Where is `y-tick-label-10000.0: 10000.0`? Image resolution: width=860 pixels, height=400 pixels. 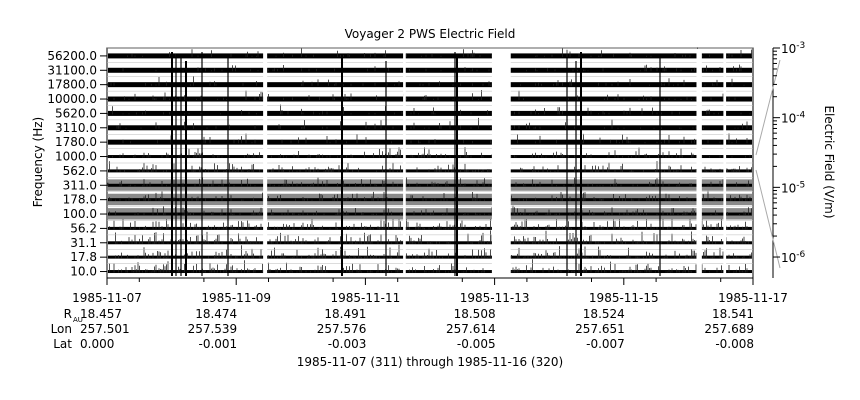 y-tick-label-10000.0: 10000.0 is located at coordinates (72, 99).